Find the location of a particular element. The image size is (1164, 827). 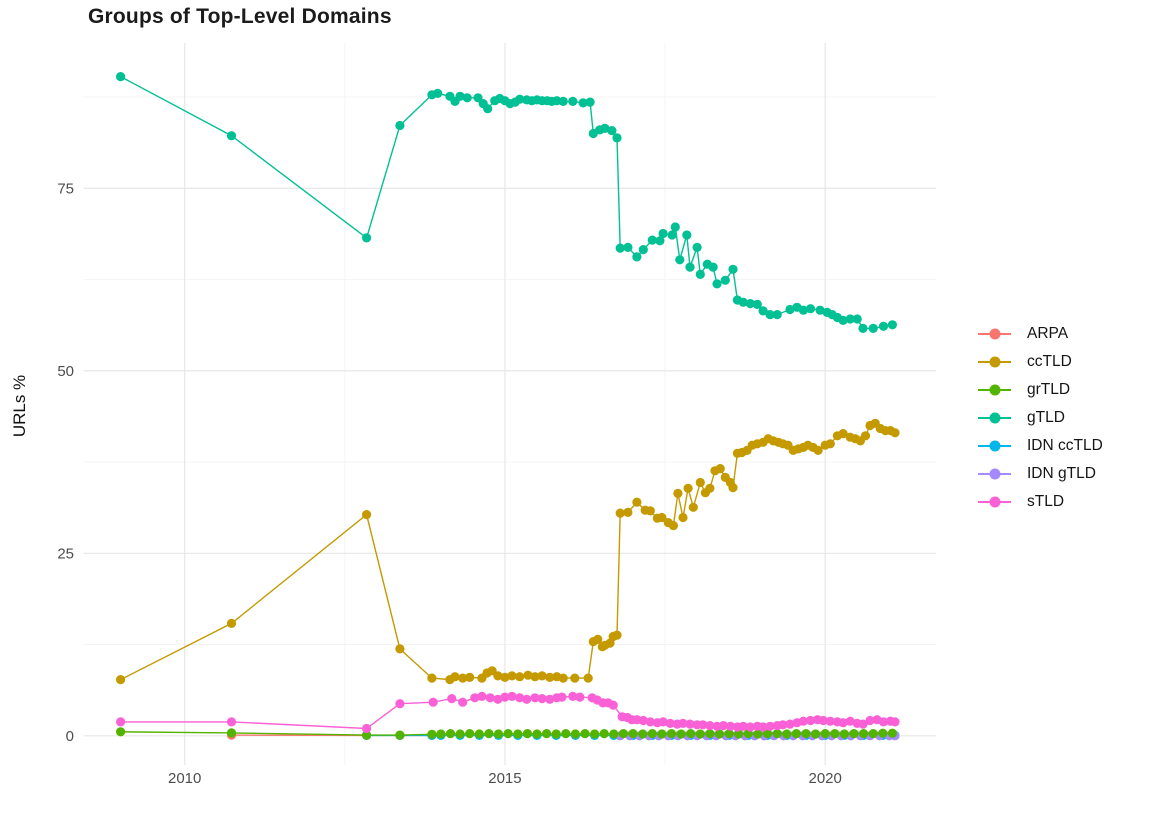

y-tick-label: 0 is located at coordinates (70, 736).